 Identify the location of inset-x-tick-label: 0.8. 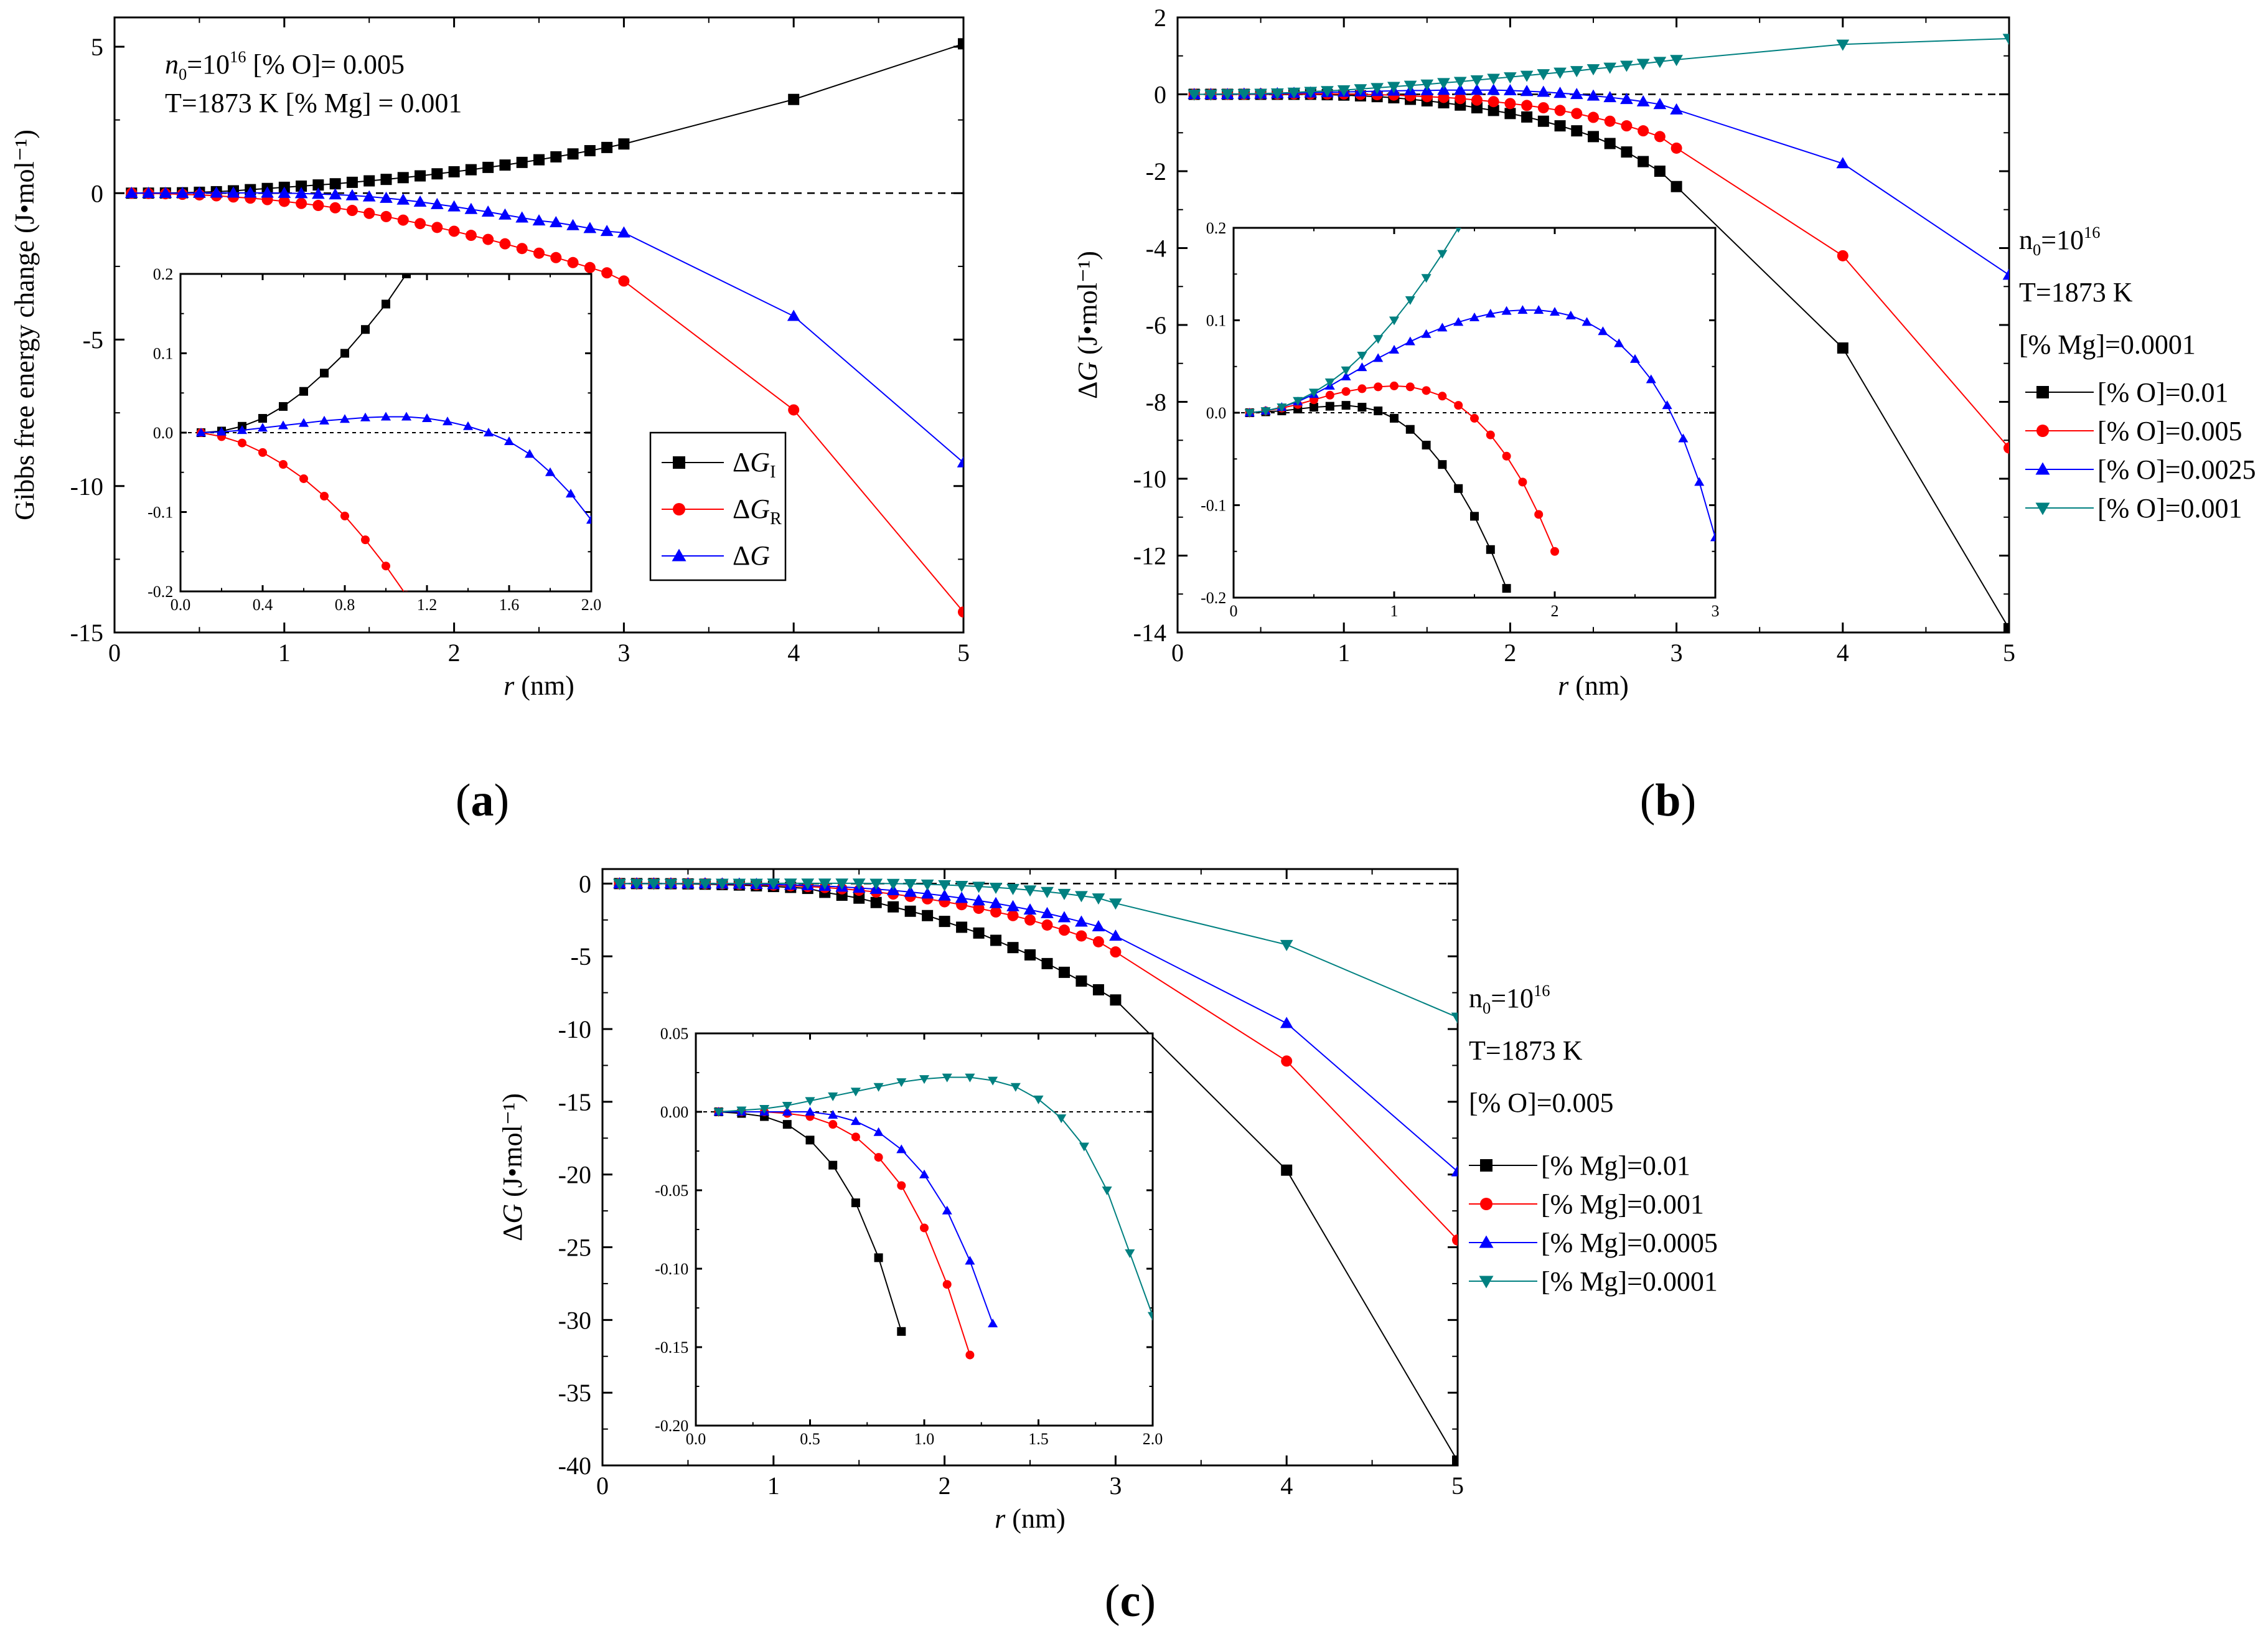
(345, 605).